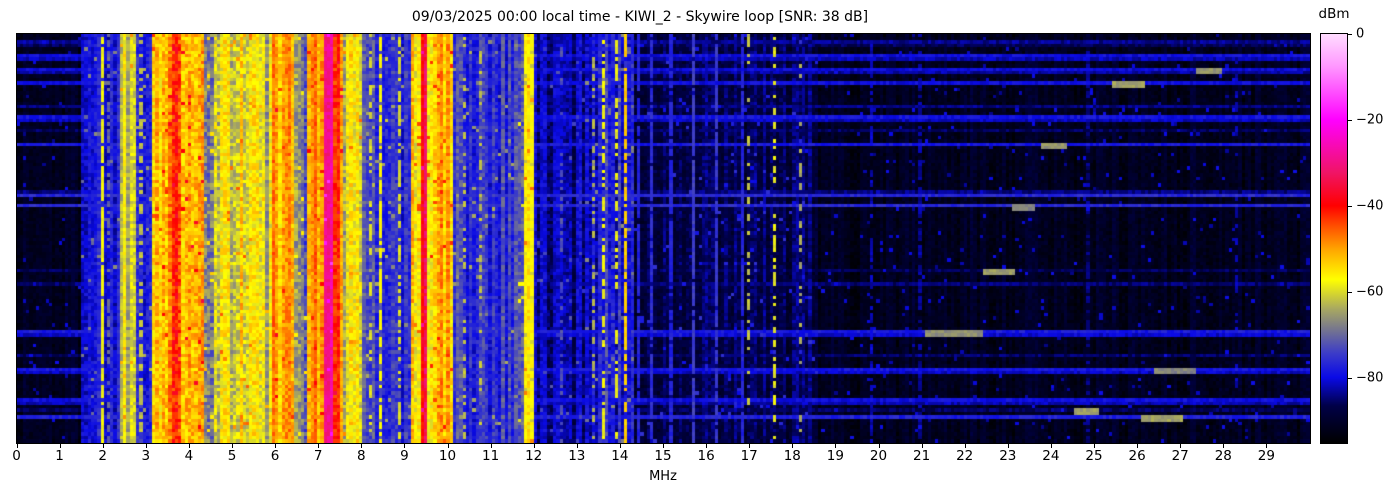  I want to click on x-tick-label: 17, so click(749, 456).